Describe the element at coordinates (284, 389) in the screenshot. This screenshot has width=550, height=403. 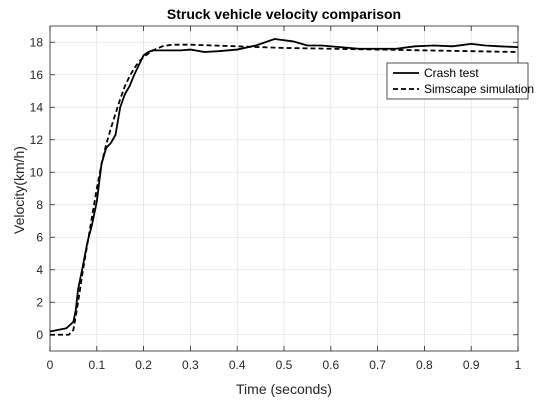
I see `x-axis-title: Time (seconds)` at that location.